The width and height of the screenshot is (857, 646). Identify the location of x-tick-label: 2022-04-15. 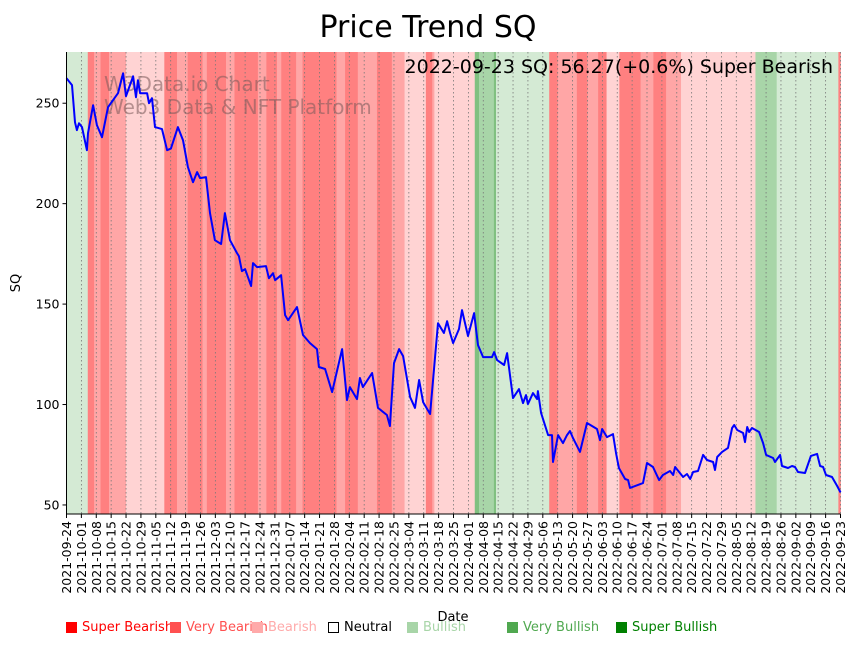
(498, 557).